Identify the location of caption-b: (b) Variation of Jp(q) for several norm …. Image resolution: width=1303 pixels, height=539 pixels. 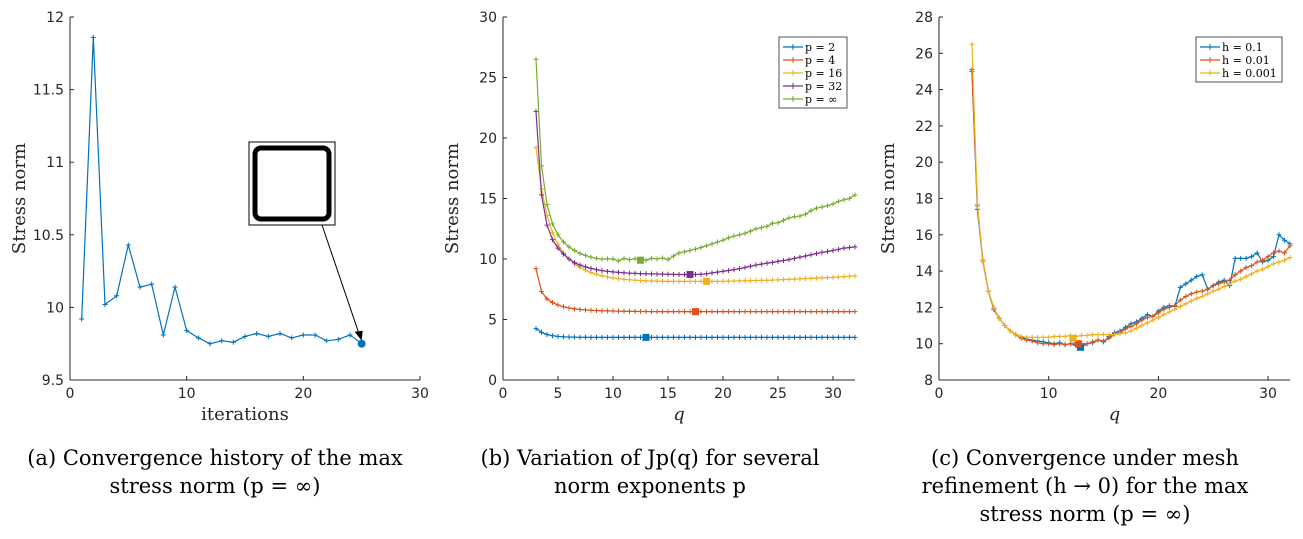
(650, 472).